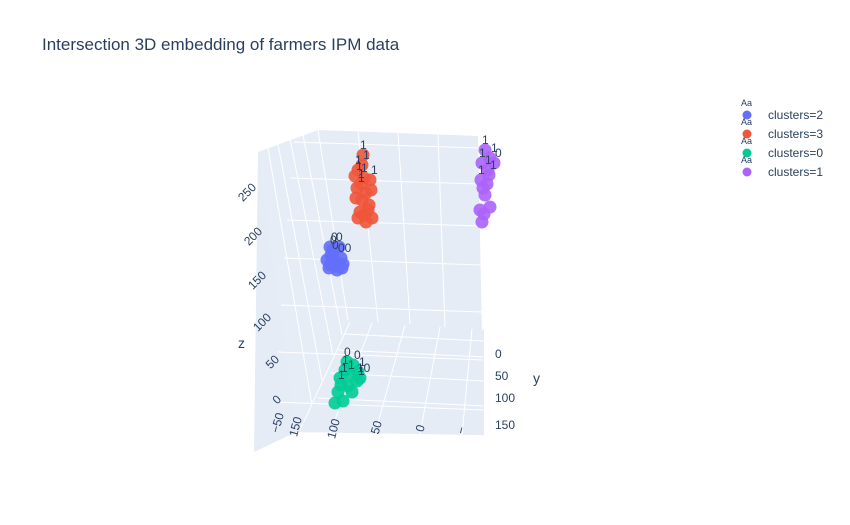 This screenshot has height=525, width=850. What do you see at coordinates (795, 153) in the screenshot?
I see `legend-label: clusters=0` at bounding box center [795, 153].